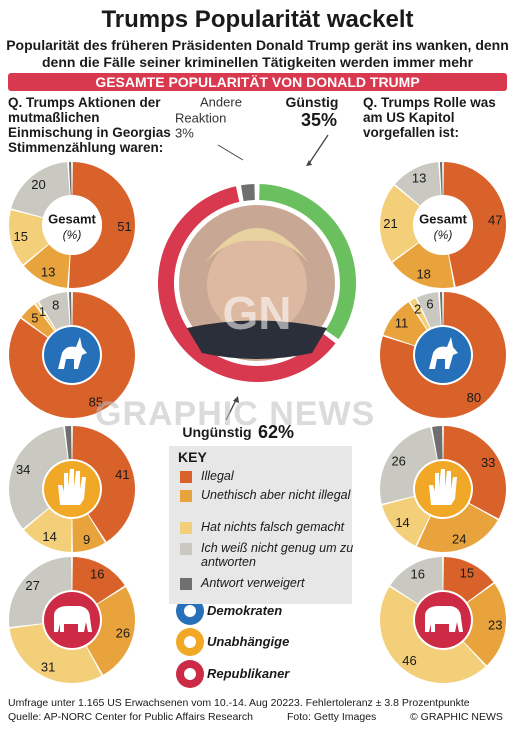 Image resolution: width=515 pixels, height=729 pixels. I want to click on unfavorable-leader, so click(231, 410).